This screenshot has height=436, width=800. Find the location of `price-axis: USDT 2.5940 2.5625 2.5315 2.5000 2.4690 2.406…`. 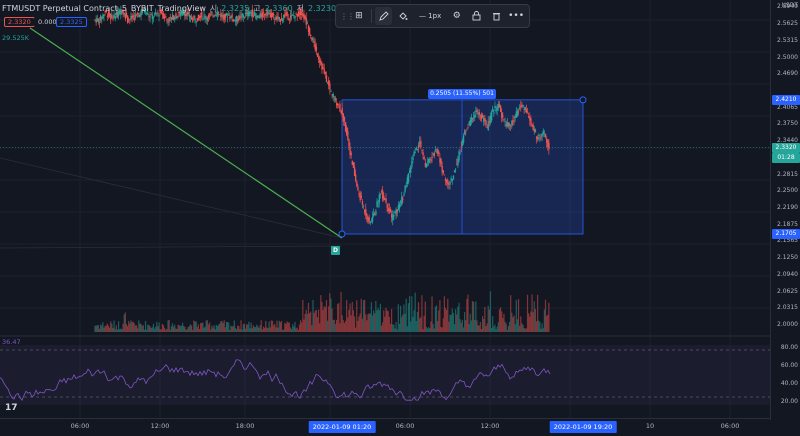

price-axis: USDT 2.5940 2.5625 2.5315 2.5000 2.4690 2.406… is located at coordinates (785, 210).